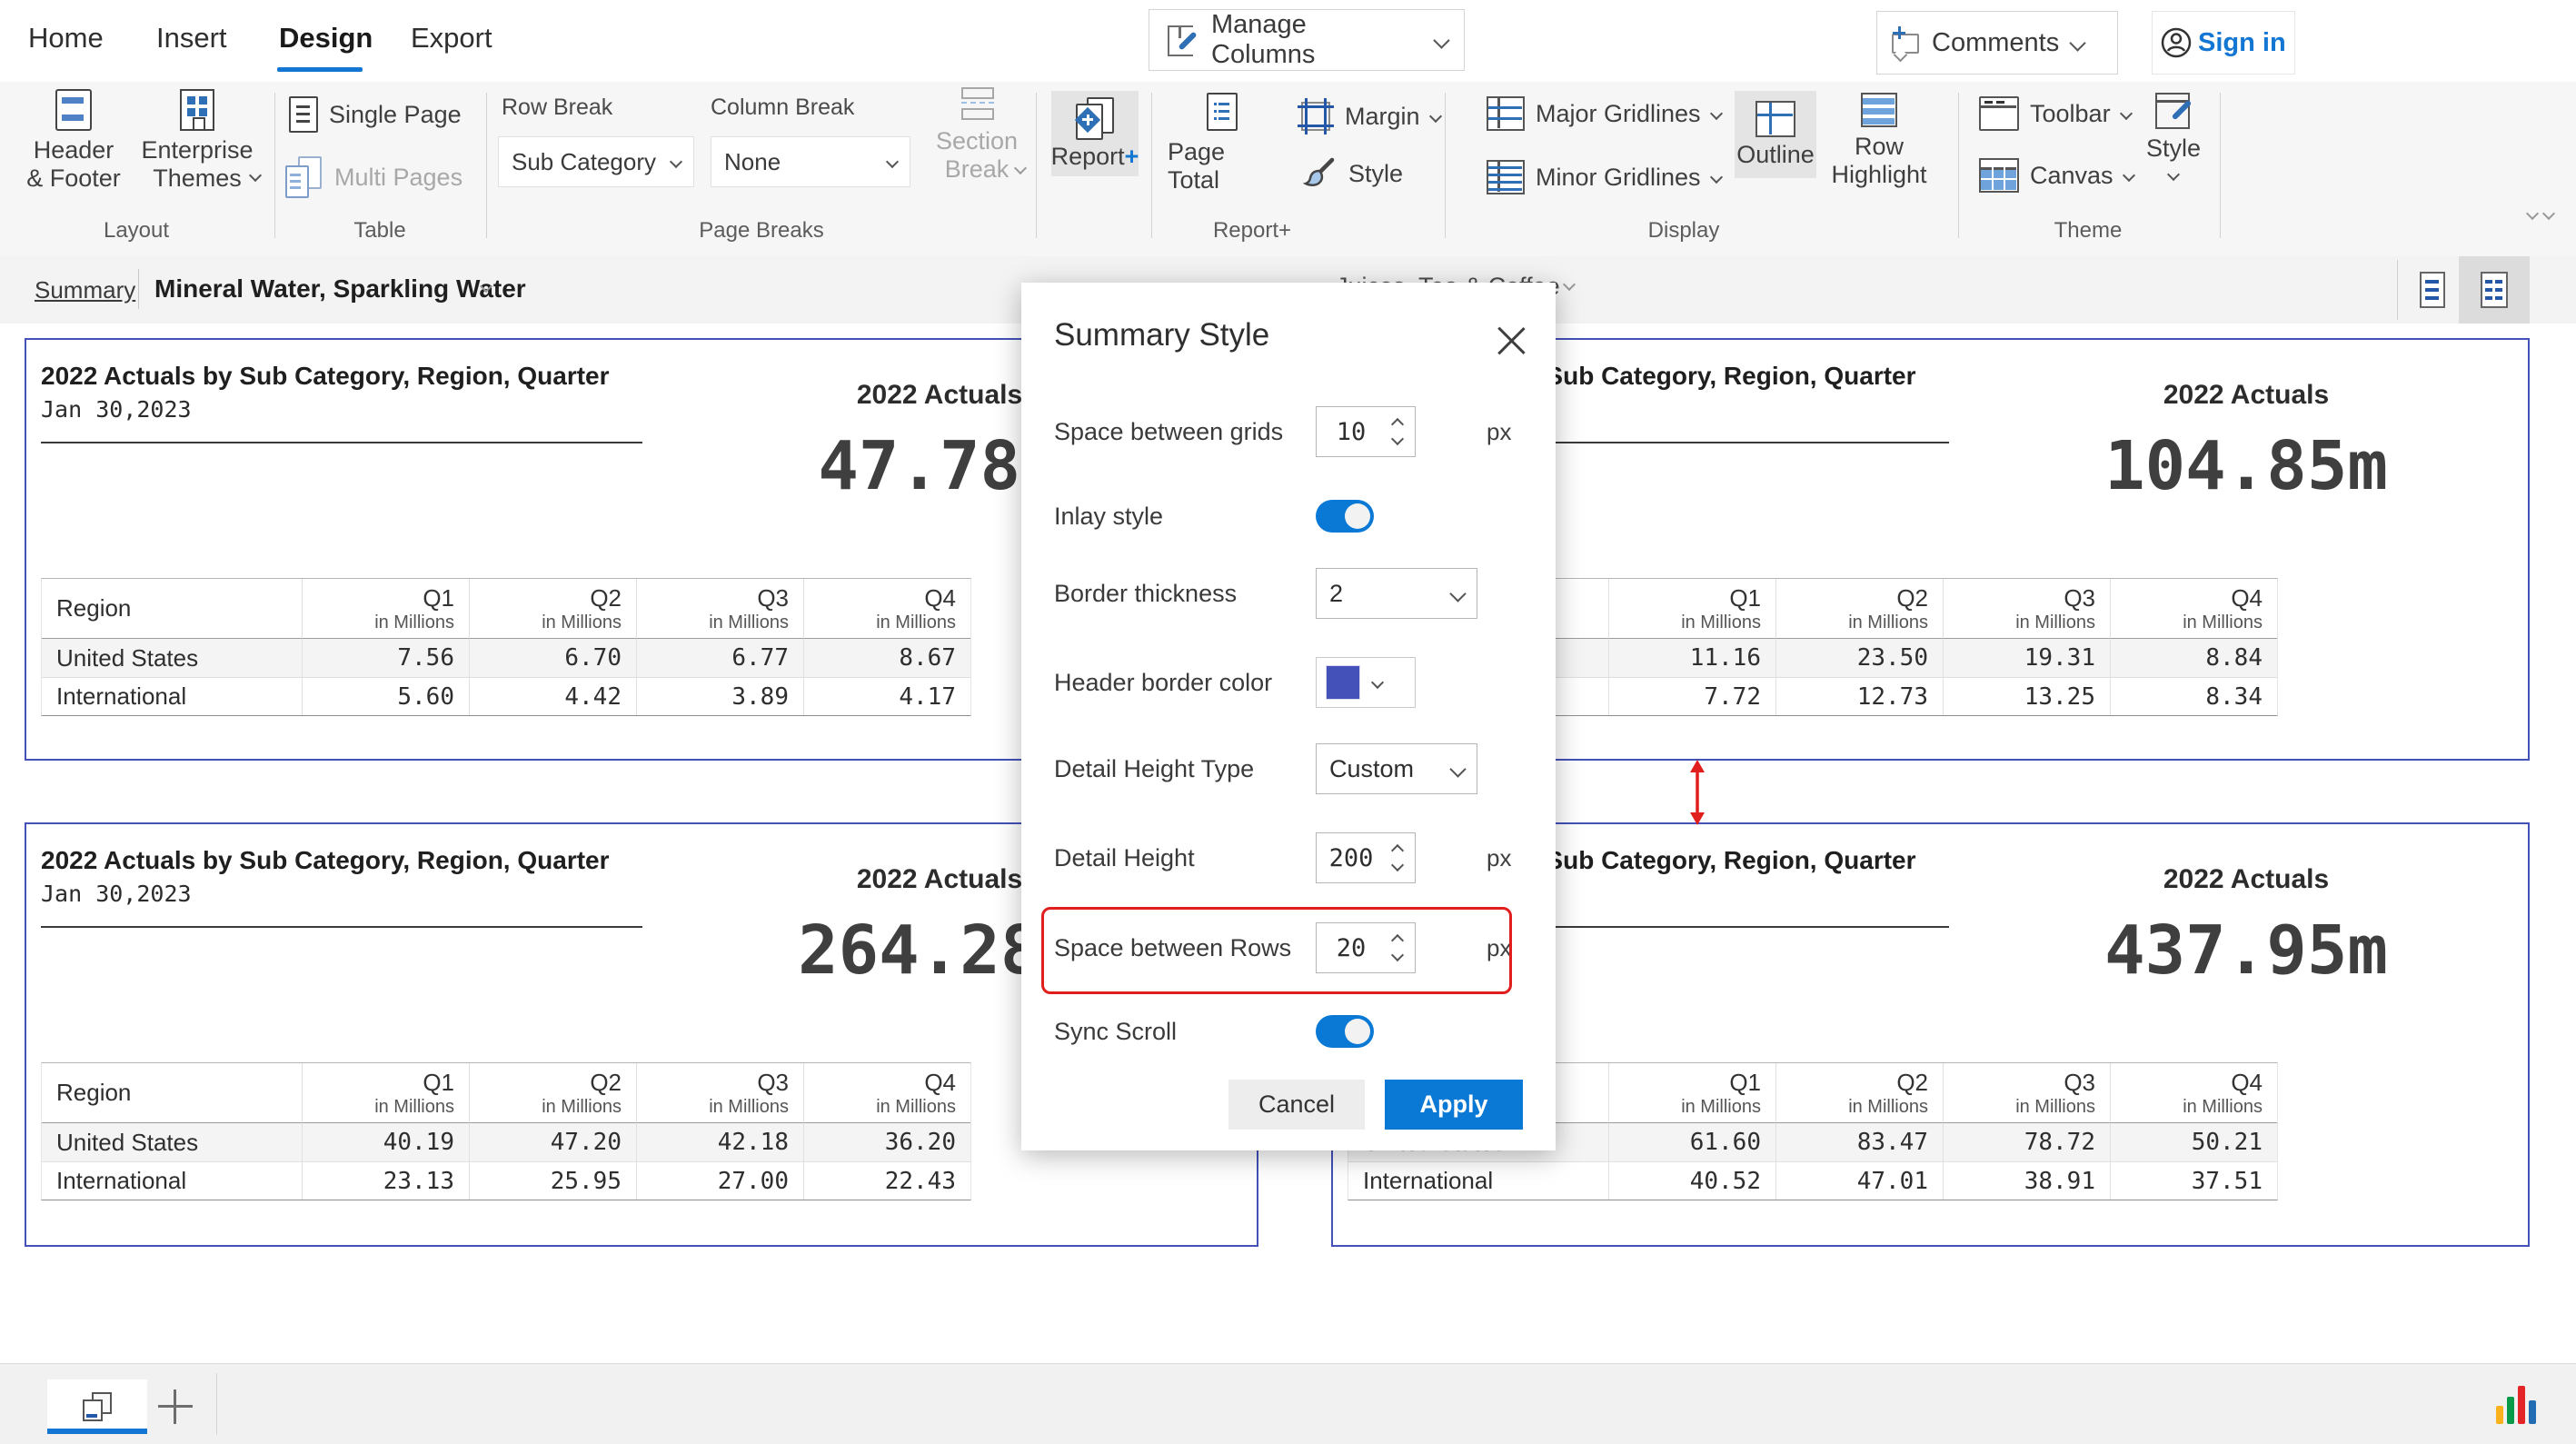  Describe the element at coordinates (720, 1181) in the screenshot. I see `table-cell: 27.00` at that location.